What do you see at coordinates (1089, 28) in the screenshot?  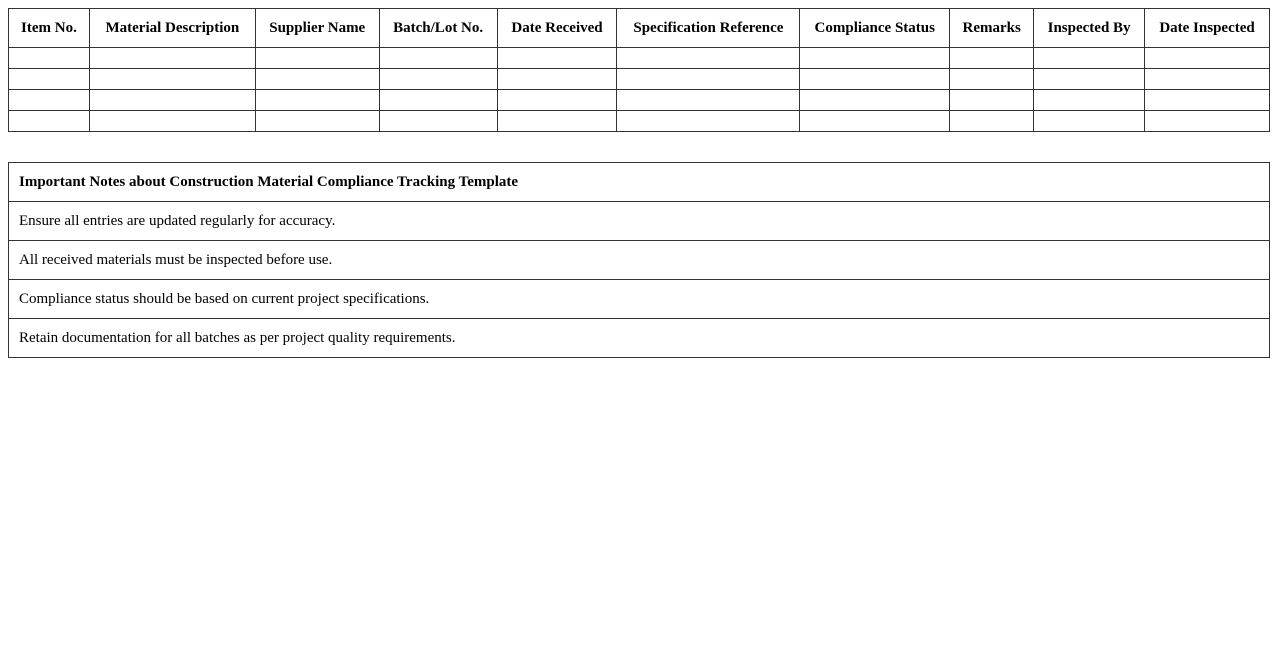 I see `header-inspected-by: Inspected By` at bounding box center [1089, 28].